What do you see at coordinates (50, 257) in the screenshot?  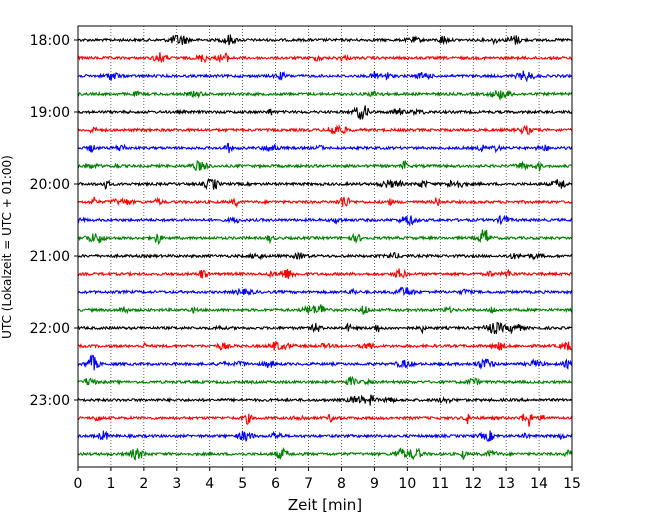 I see `y-tick-label: 21:00` at bounding box center [50, 257].